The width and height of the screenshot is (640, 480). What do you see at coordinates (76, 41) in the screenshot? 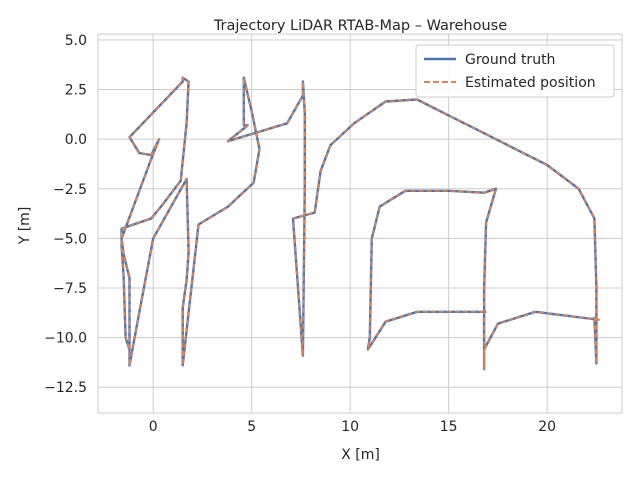
I see `y-tick-label: 5.0` at bounding box center [76, 41].